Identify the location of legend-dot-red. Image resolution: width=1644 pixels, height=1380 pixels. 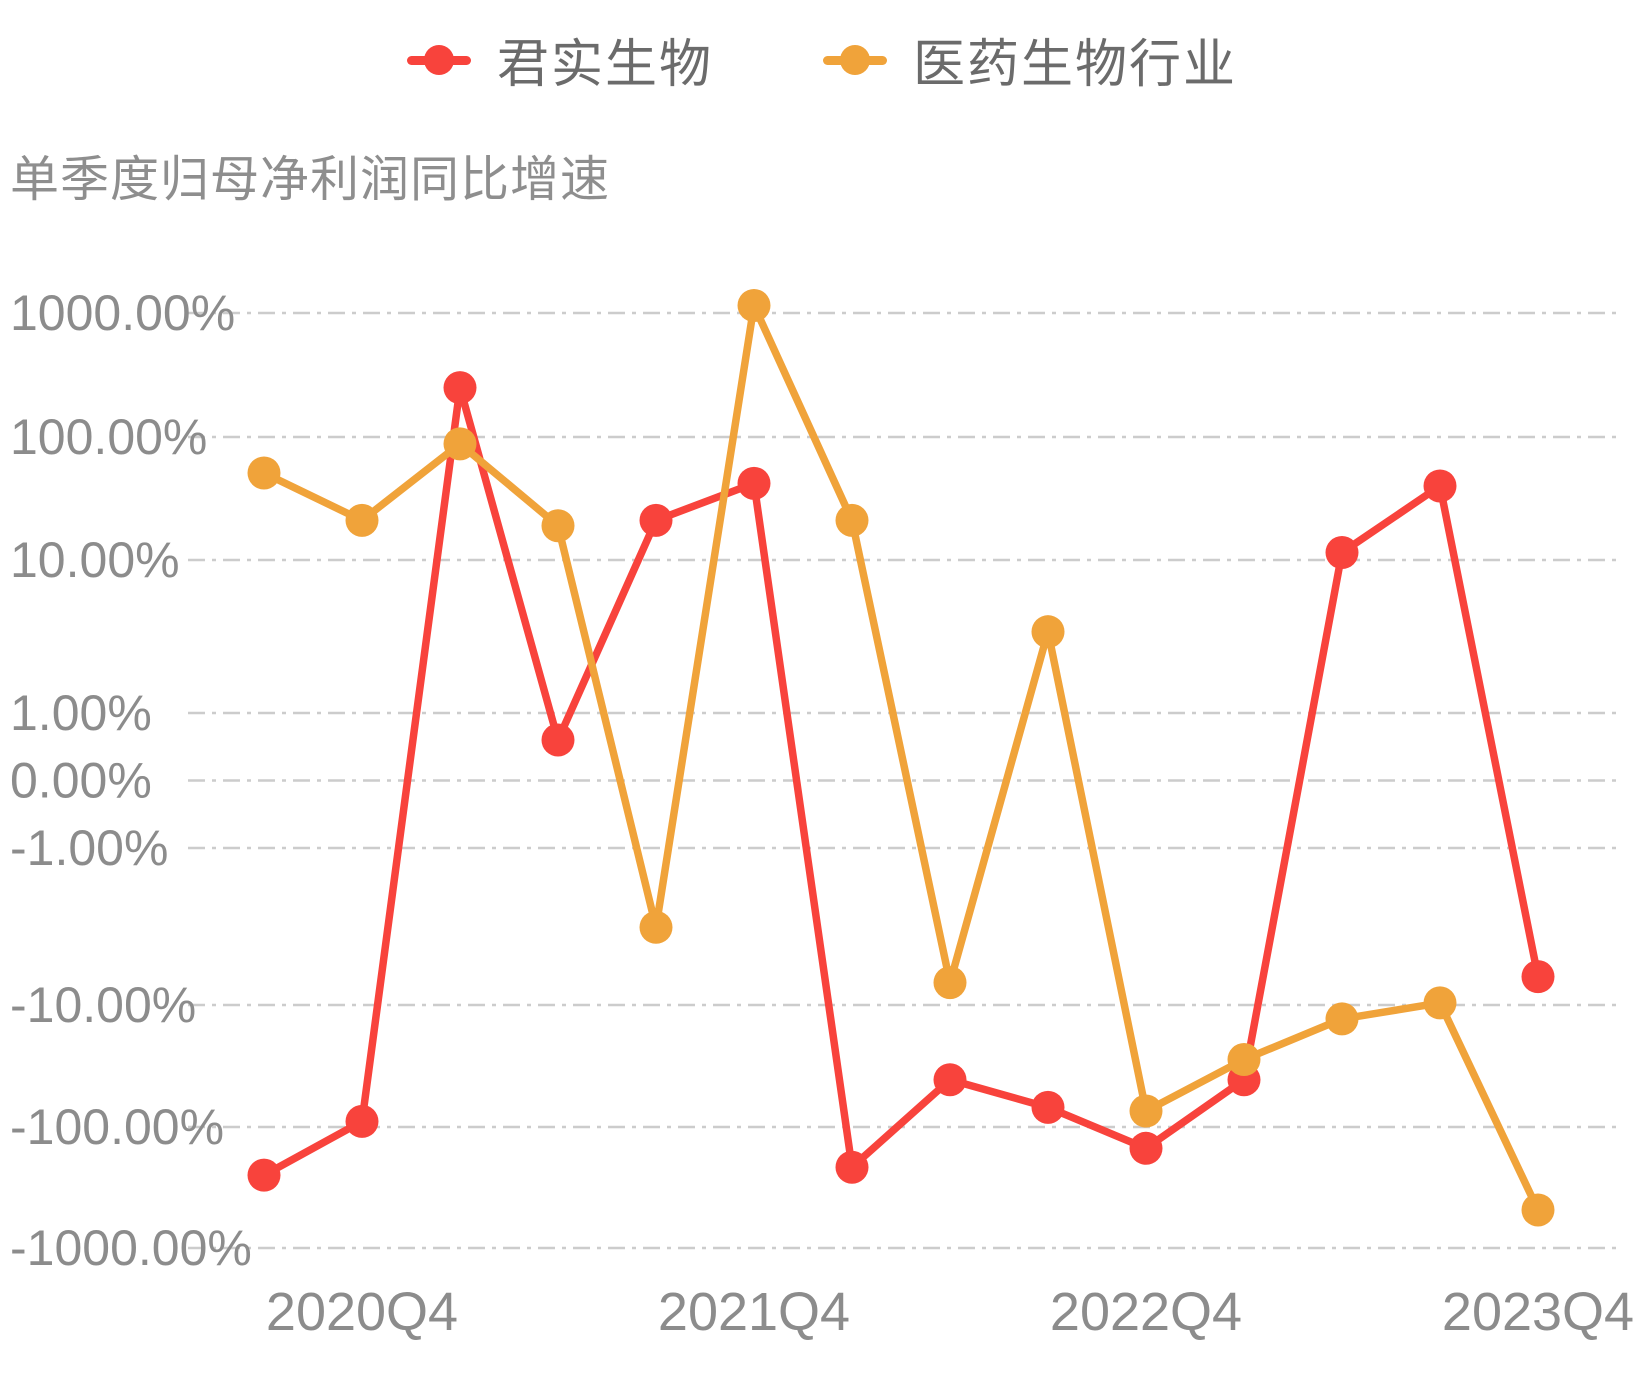
(438, 59).